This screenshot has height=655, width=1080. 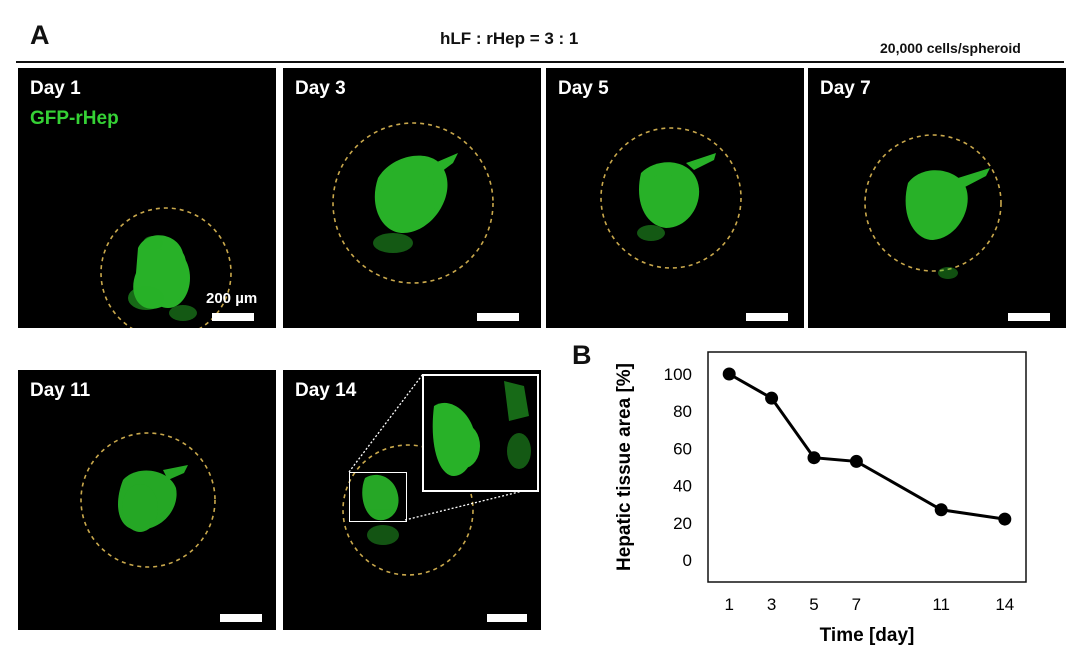 I want to click on micrograph-day-14: Day 14, so click(x=412, y=500).